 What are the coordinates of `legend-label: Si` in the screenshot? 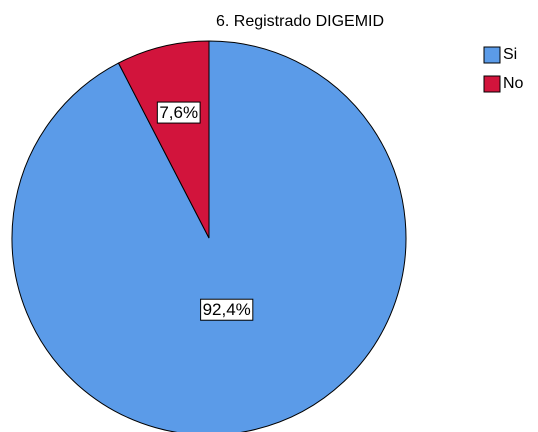 It's located at (510, 54).